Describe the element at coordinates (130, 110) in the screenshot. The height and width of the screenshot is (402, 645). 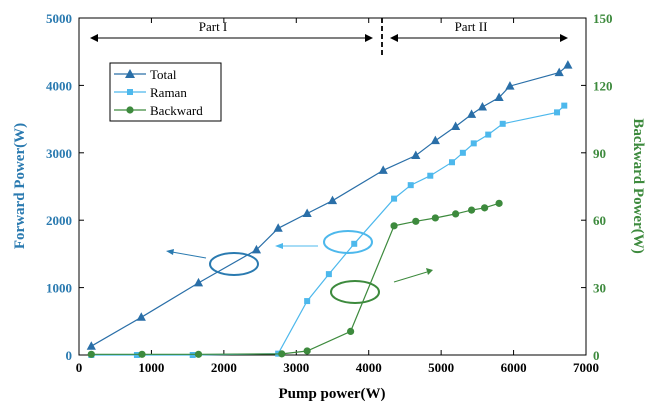
I see `legend-marker-circle` at that location.